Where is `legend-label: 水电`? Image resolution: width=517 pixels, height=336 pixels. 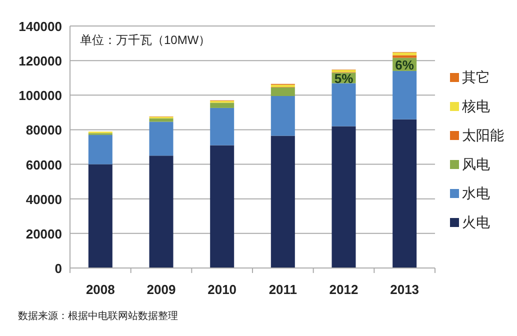 legend-label: 水电 is located at coordinates (476, 193).